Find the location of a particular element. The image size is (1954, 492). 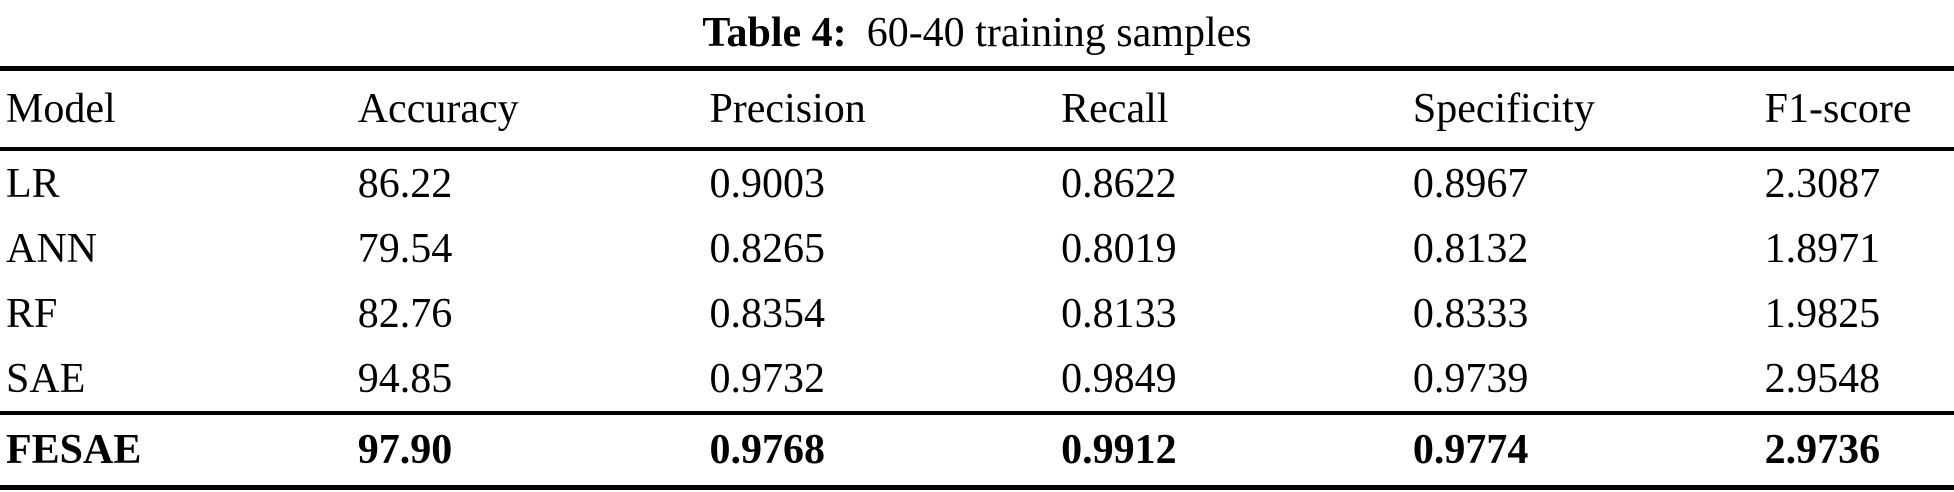

cell-specificity: 0.9774 is located at coordinates (1470, 450).